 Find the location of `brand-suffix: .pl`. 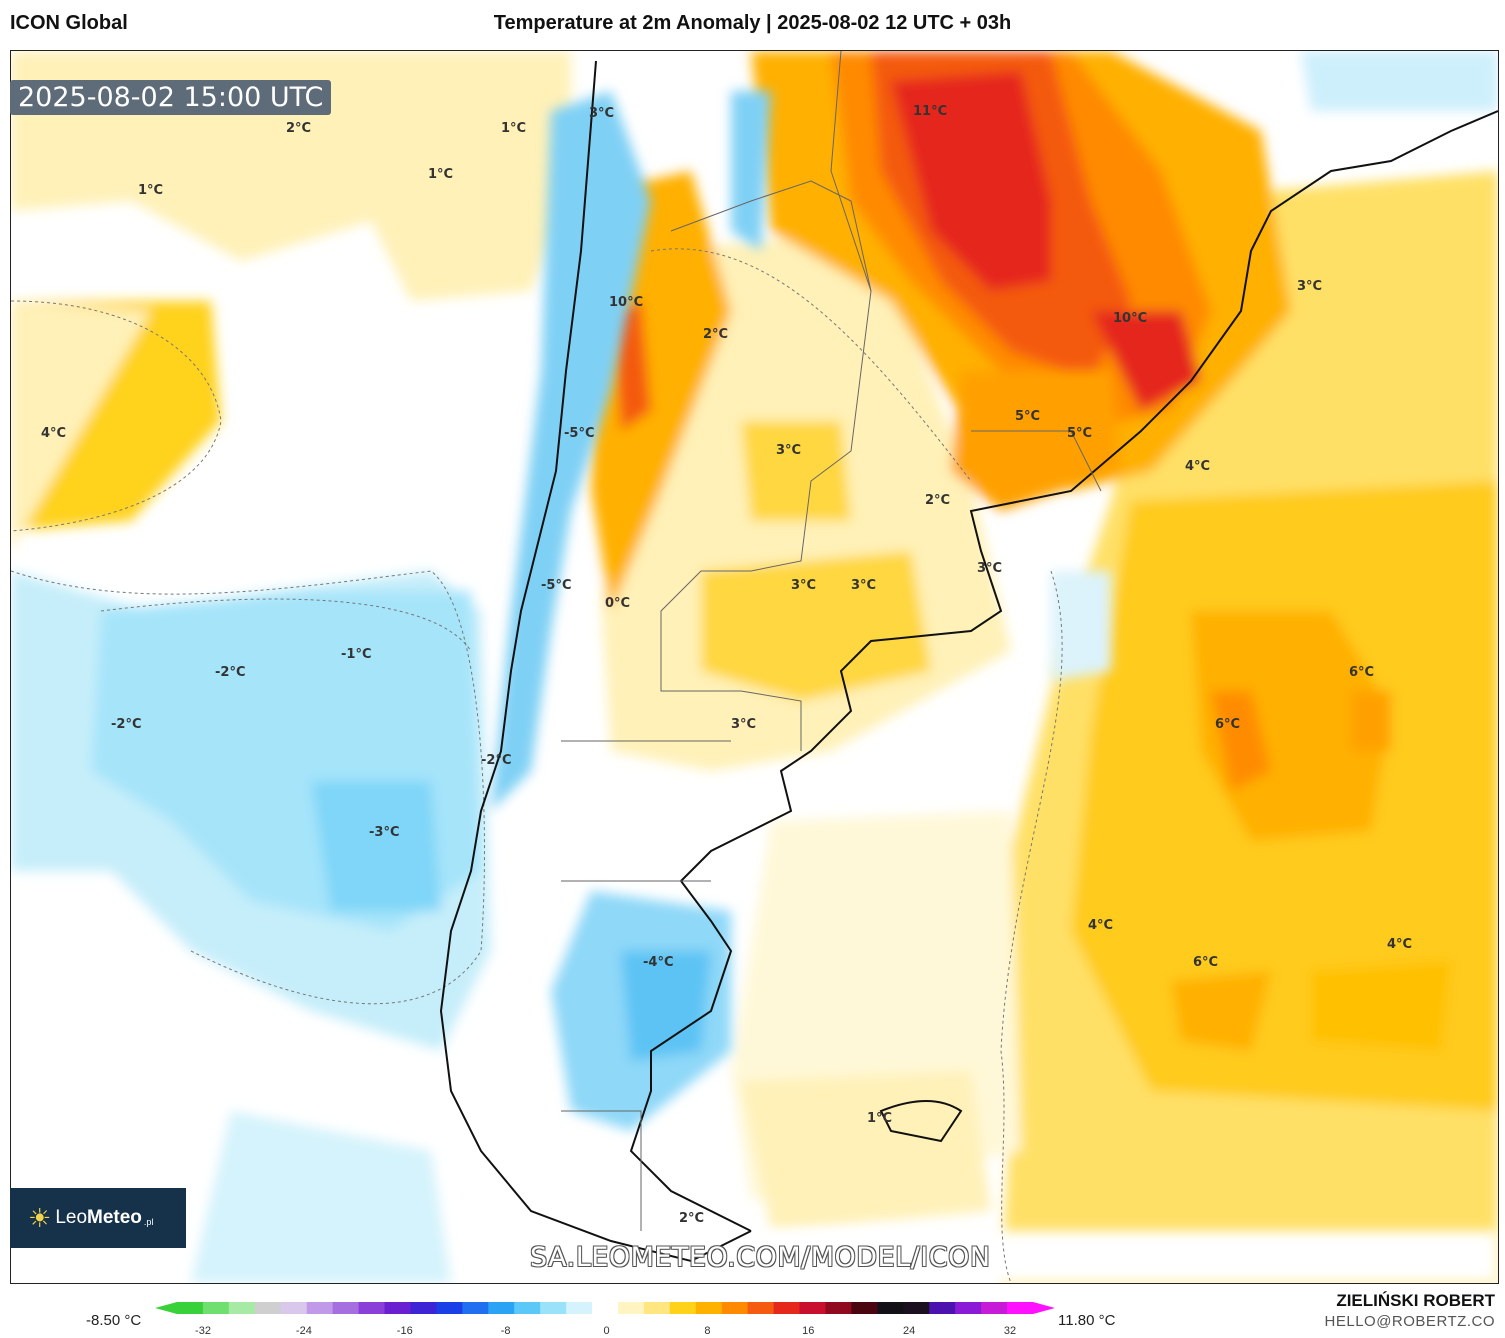

brand-suffix: .pl is located at coordinates (148, 1222).